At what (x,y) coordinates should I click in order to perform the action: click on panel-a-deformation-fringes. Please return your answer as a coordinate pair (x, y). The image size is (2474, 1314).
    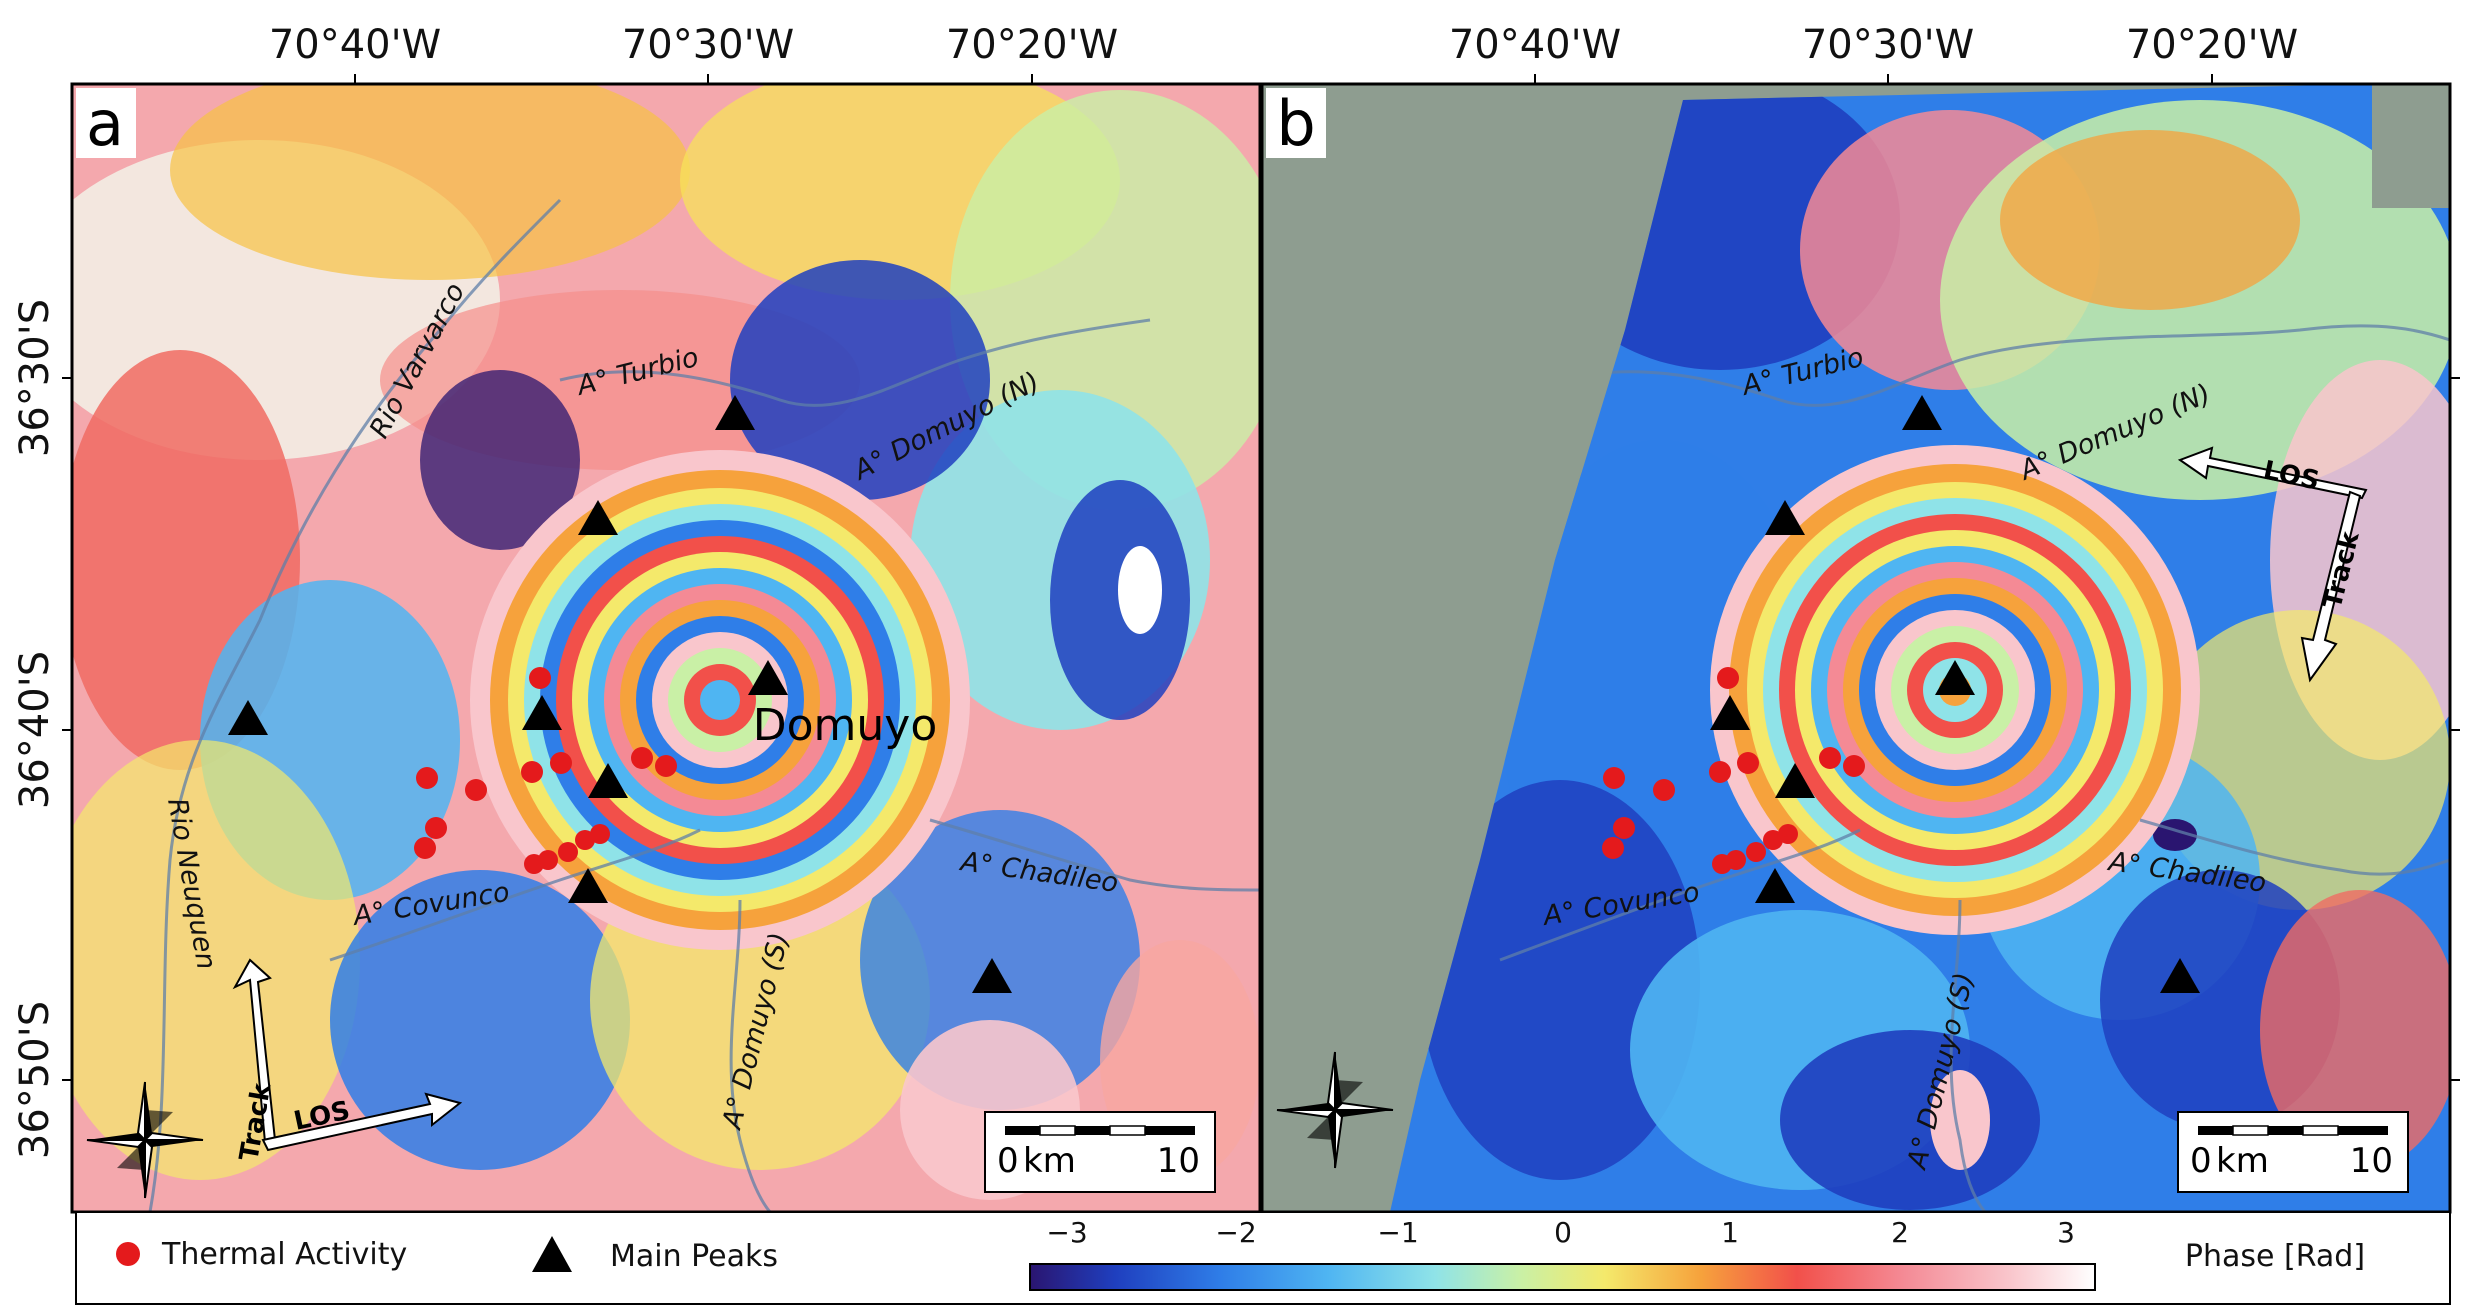
    Looking at the image, I should click on (720, 700).